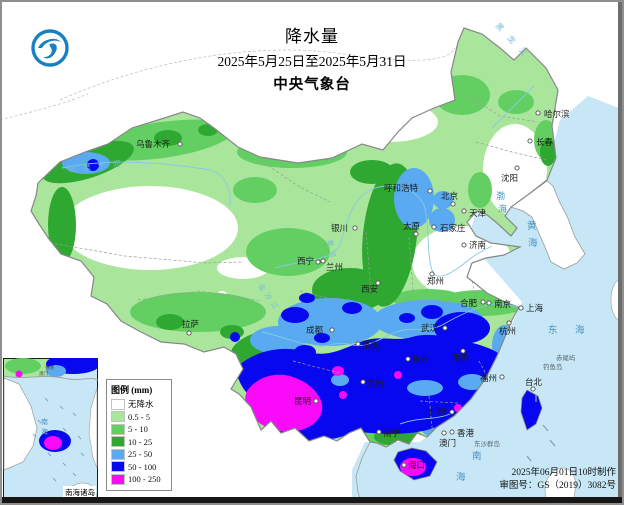 The height and width of the screenshot is (505, 624). What do you see at coordinates (302, 401) in the screenshot?
I see `city-label: 昆明` at bounding box center [302, 401].